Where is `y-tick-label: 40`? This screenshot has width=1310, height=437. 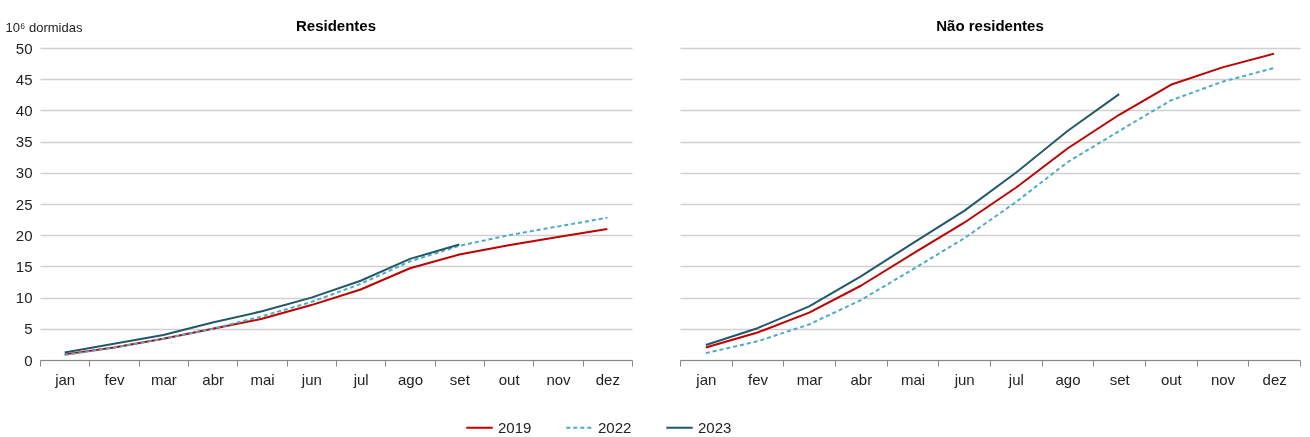
y-tick-label: 40 is located at coordinates (24, 110).